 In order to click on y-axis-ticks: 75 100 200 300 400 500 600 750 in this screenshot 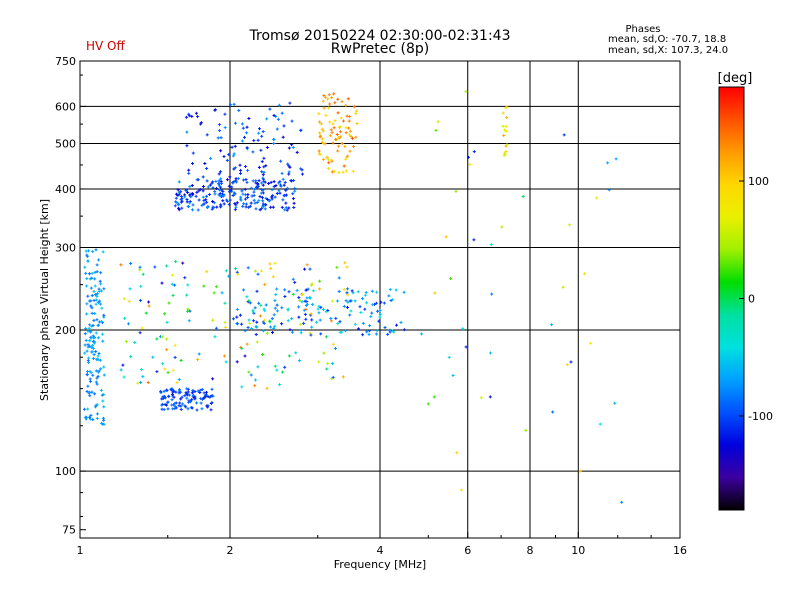, I will do `click(70, 296)`.